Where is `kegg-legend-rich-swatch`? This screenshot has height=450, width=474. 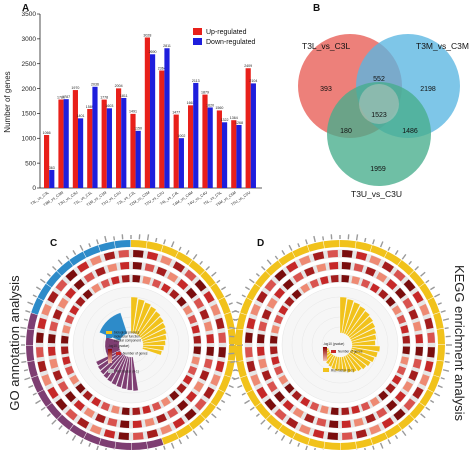
kegg-legend-rich-swatch is located at coordinates (326, 370).